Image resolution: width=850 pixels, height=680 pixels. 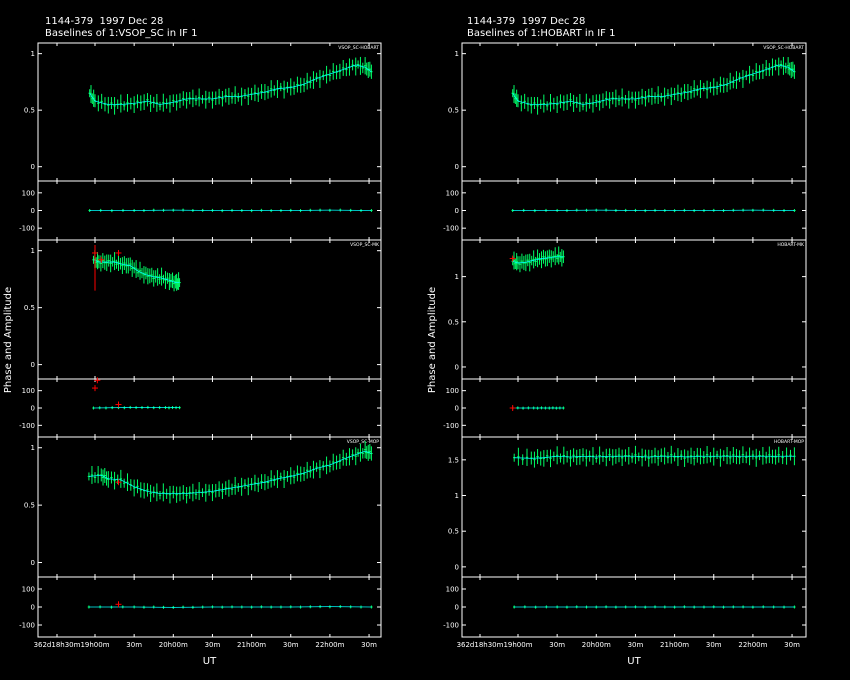 I want to click on right-plot-subtitle: Baselines of 1:HOBART in IF 1, so click(x=541, y=33).